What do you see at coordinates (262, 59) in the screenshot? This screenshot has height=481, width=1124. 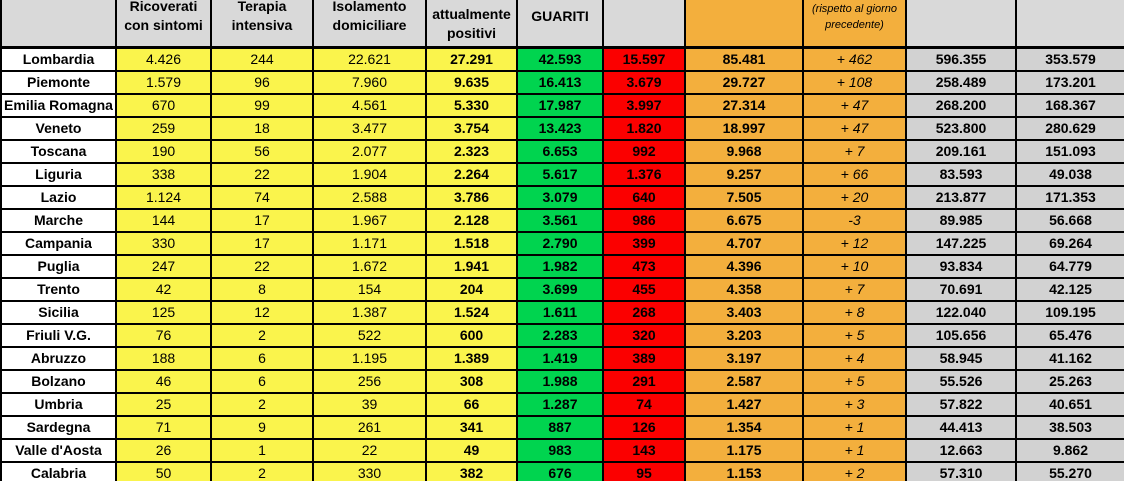 I see `cell-terapia: 244` at bounding box center [262, 59].